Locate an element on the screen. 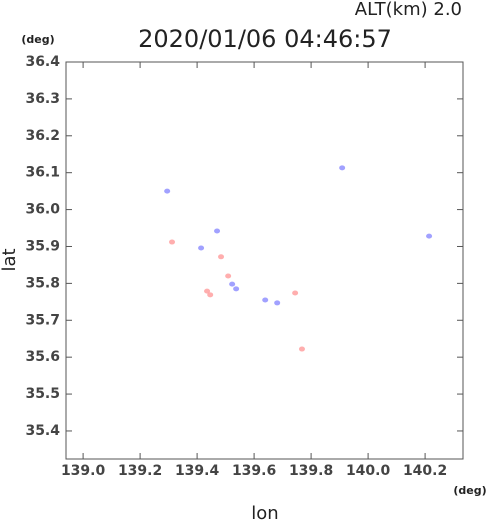  y-tick-label: 36.4 is located at coordinates (42, 62).